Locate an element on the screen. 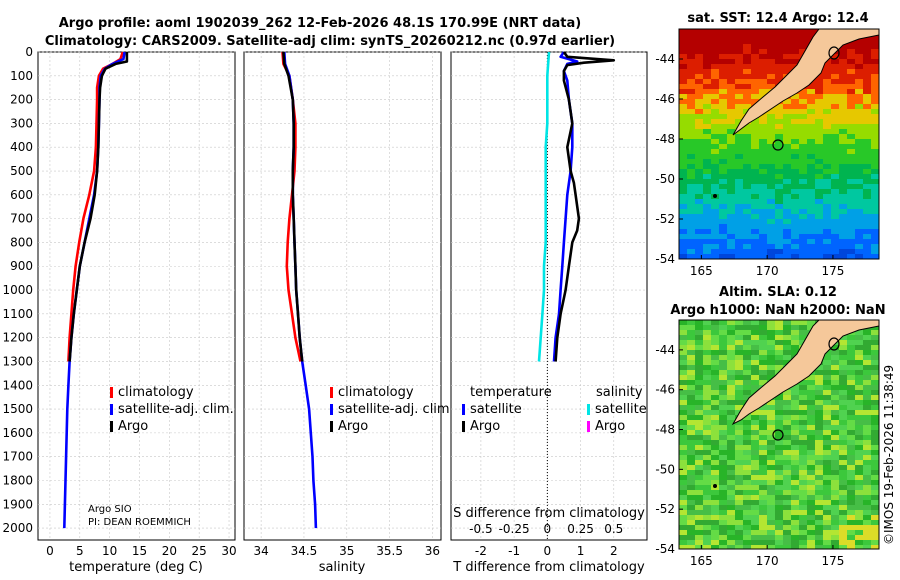  s-tick-label: -0.5 is located at coordinates (480, 529).